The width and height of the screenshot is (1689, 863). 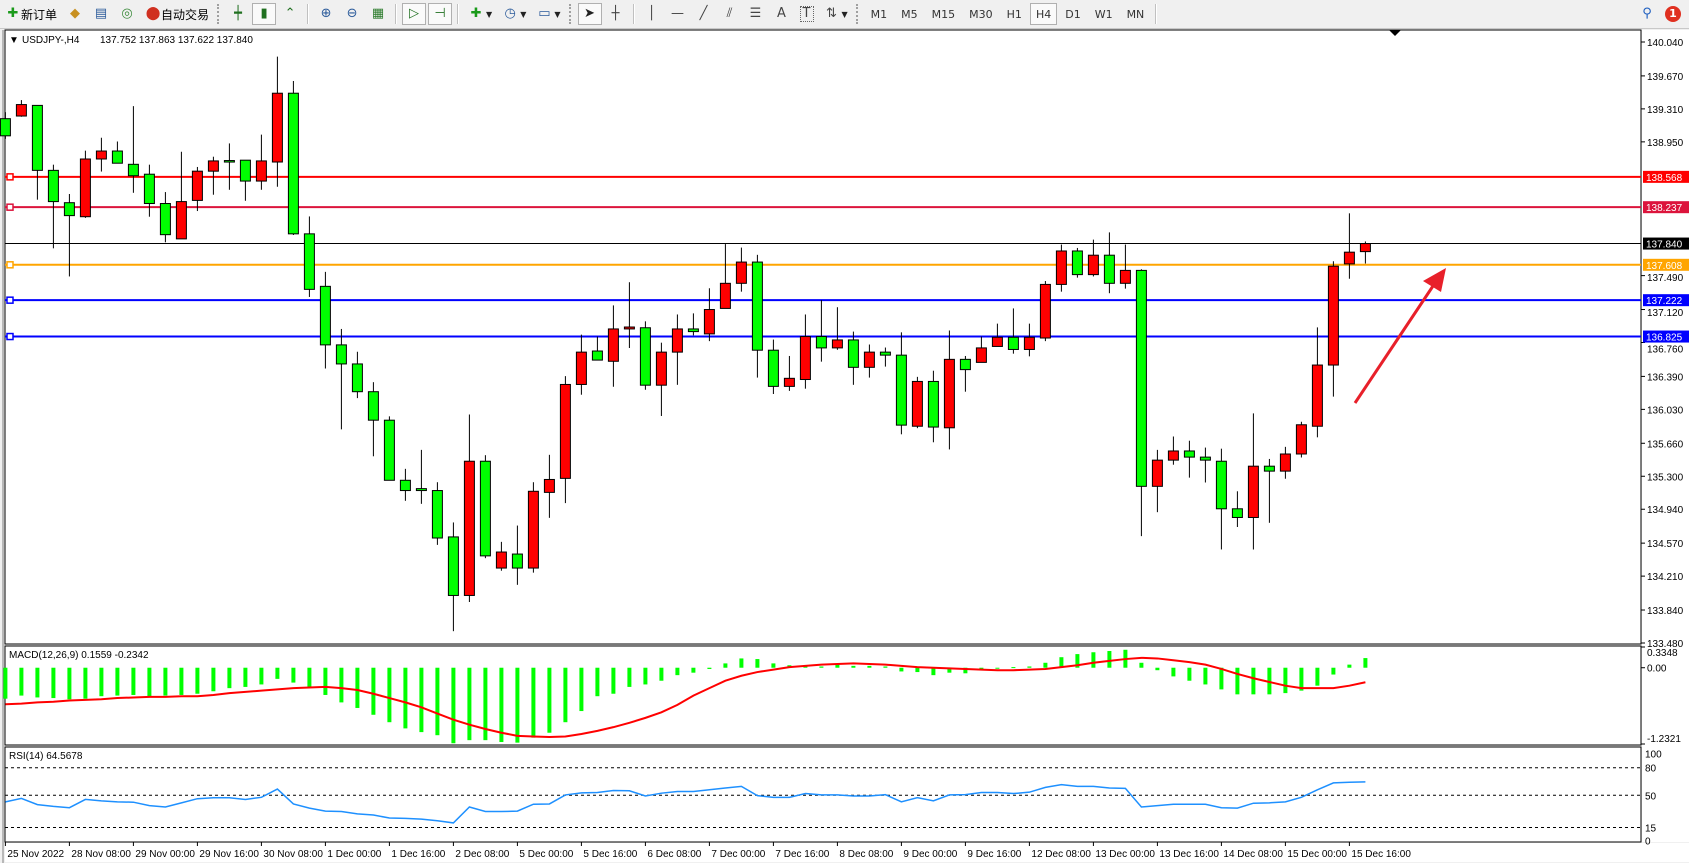 I want to click on line-chart-button: ⌃, so click(x=290, y=14).